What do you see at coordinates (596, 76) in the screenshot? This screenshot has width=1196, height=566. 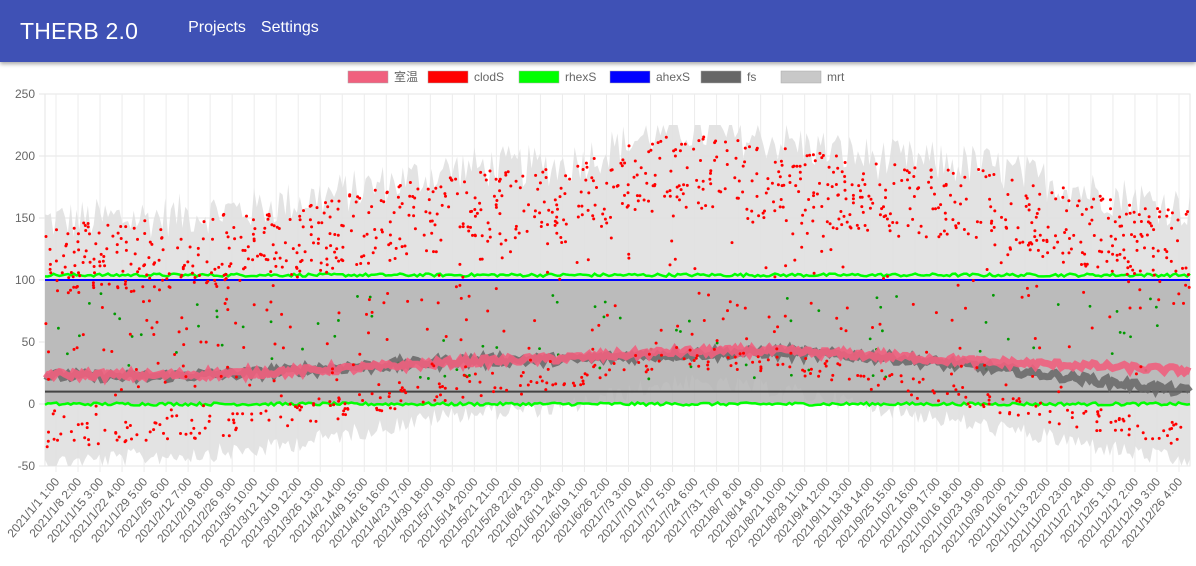 I see `legend: 室温 clodS rhexS ahexS fs mrt` at bounding box center [596, 76].